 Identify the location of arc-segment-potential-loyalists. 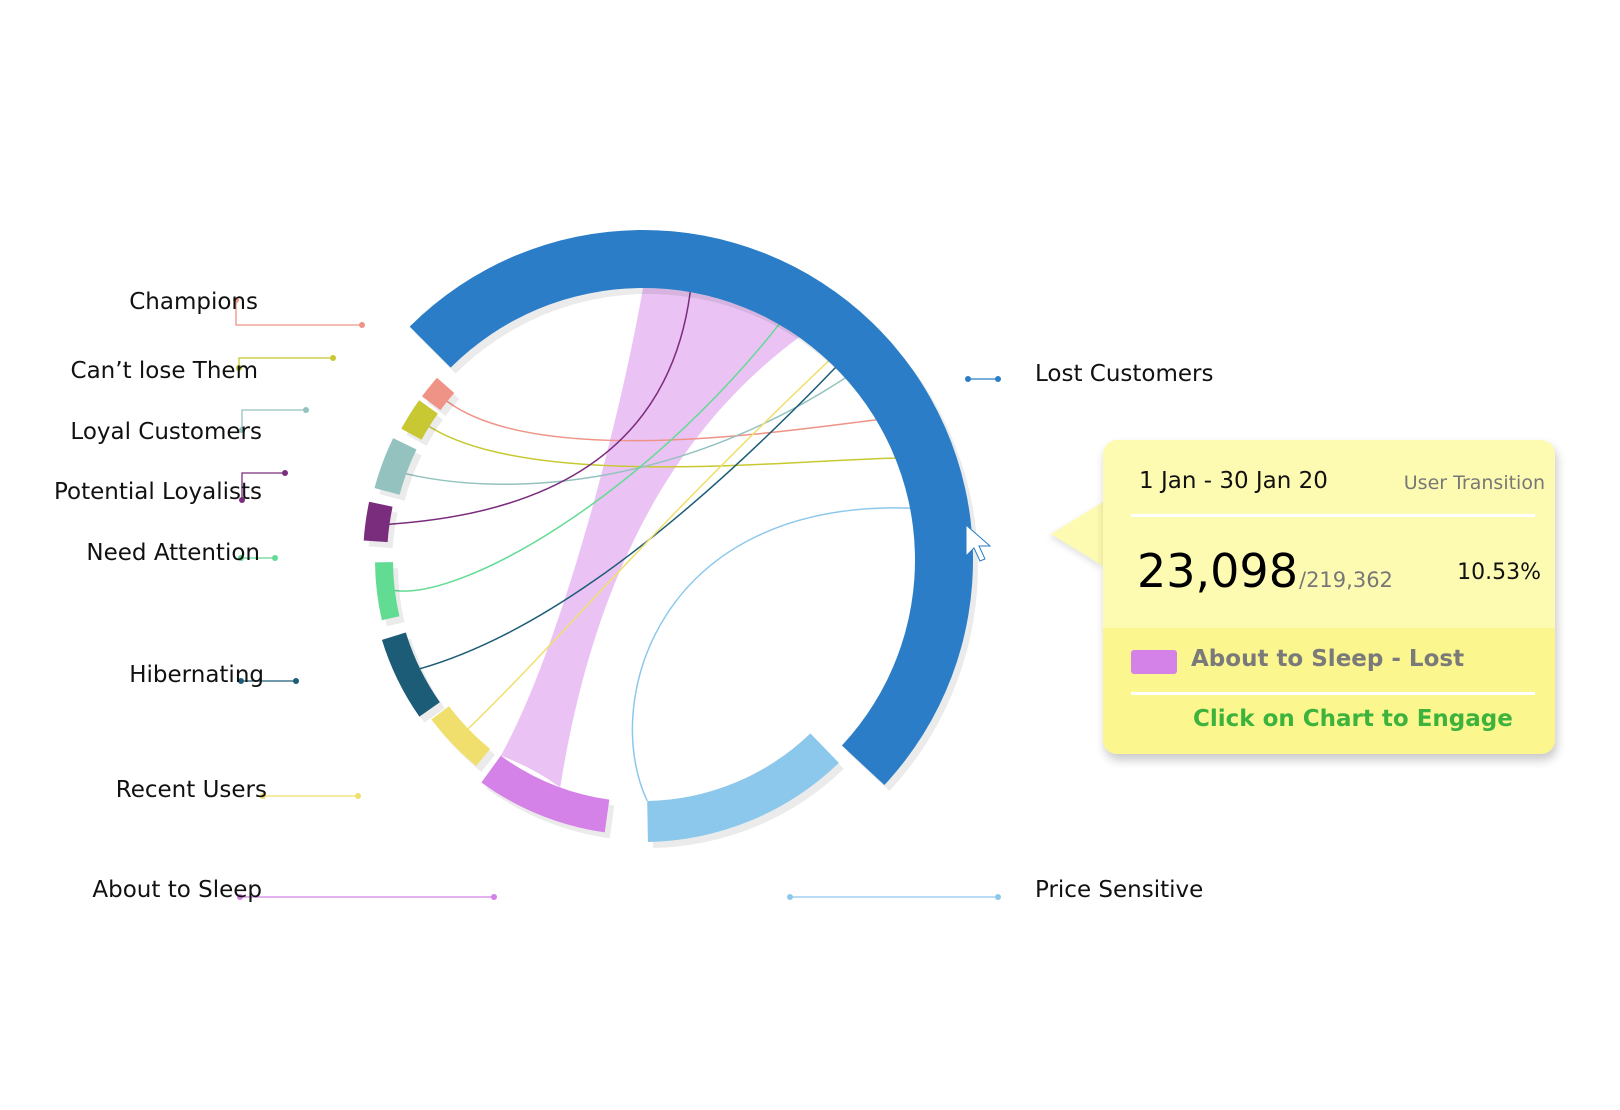
(378, 522).